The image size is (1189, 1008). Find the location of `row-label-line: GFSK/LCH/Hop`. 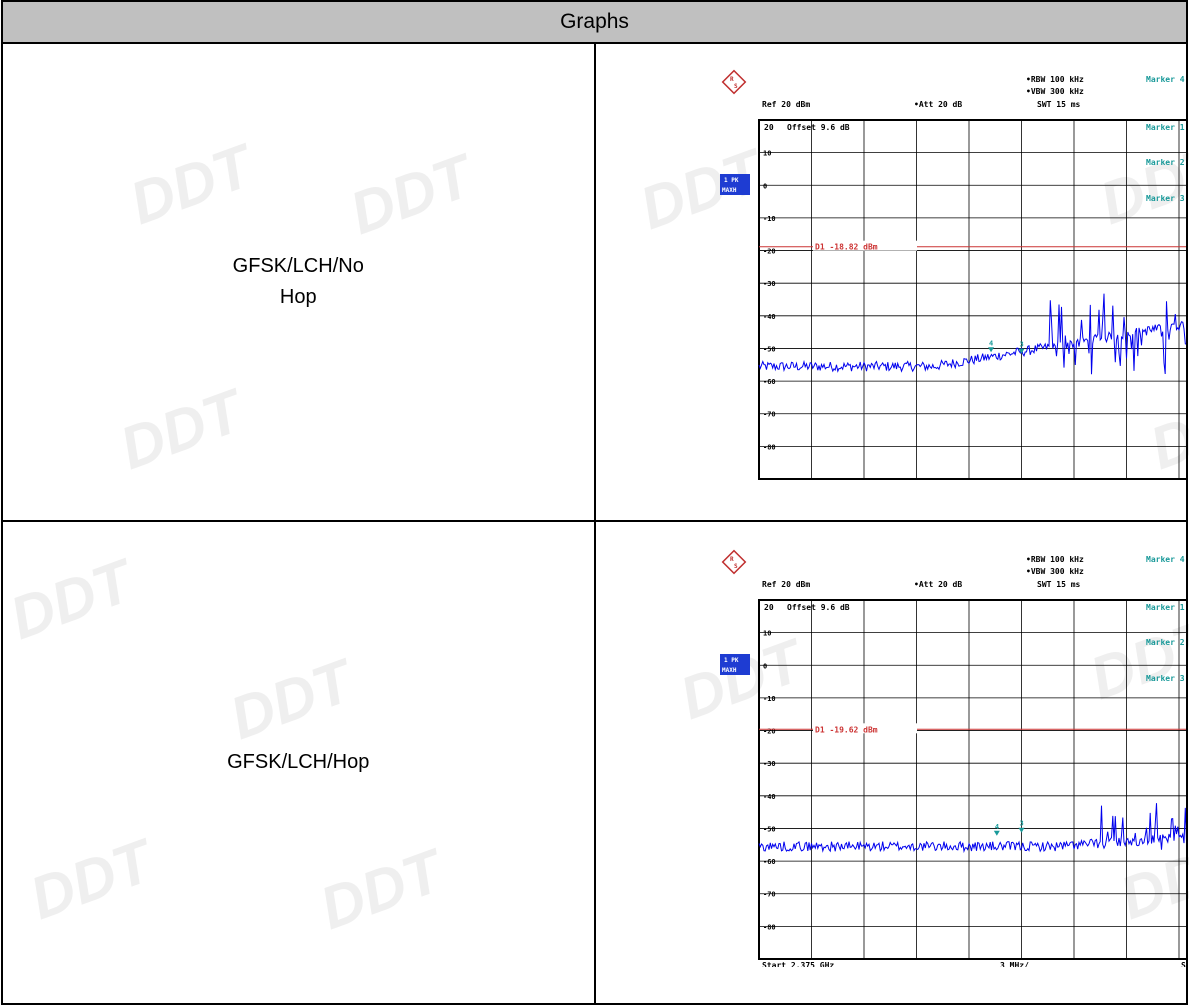

row-label-line: GFSK/LCH/Hop is located at coordinates (298, 762).